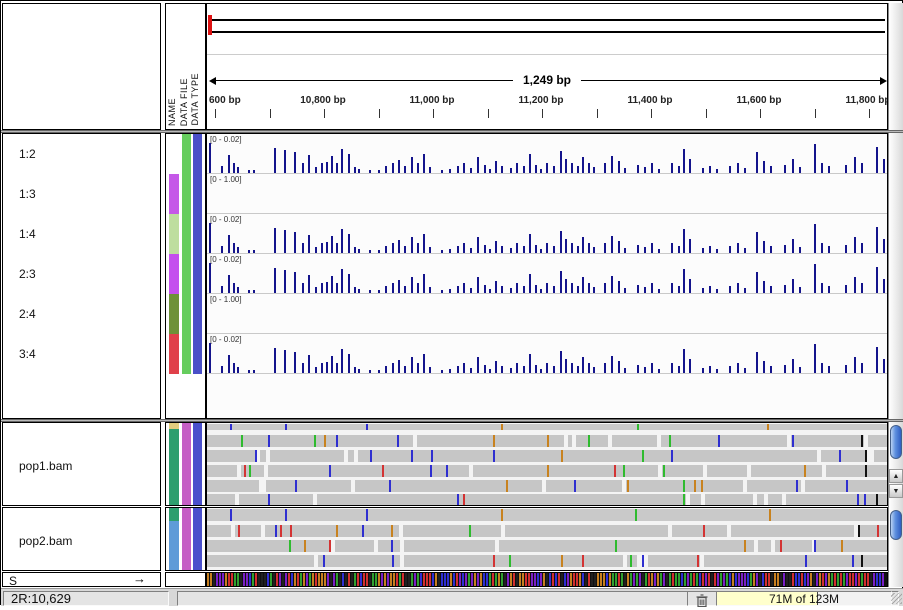 This screenshot has height=610, width=903. What do you see at coordinates (46, 466) in the screenshot?
I see `track-name-pop1: pop1.bam` at bounding box center [46, 466].